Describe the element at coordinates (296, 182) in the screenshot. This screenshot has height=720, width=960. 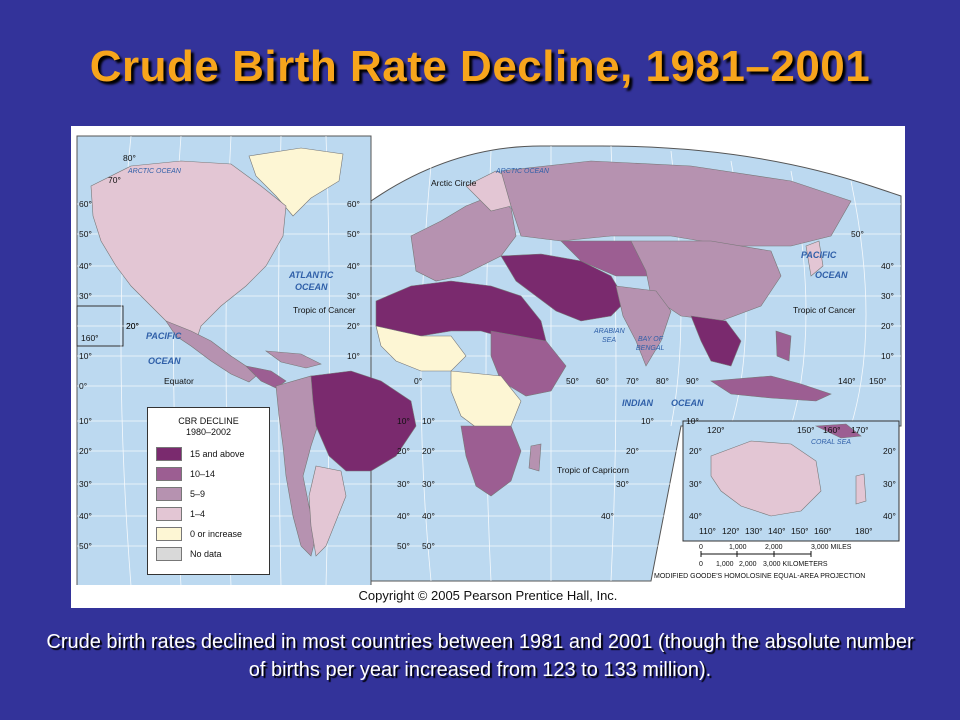
I see `greenland` at that location.